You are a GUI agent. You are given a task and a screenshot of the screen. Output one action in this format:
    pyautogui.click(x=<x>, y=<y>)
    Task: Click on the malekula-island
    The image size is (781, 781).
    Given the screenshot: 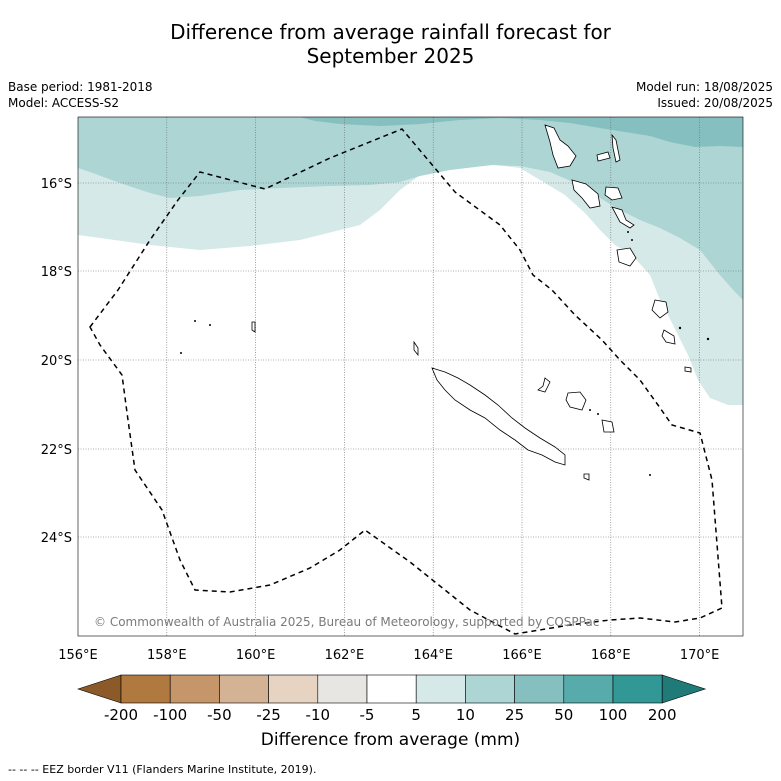 What is the action you would take?
    pyautogui.click(x=586, y=194)
    